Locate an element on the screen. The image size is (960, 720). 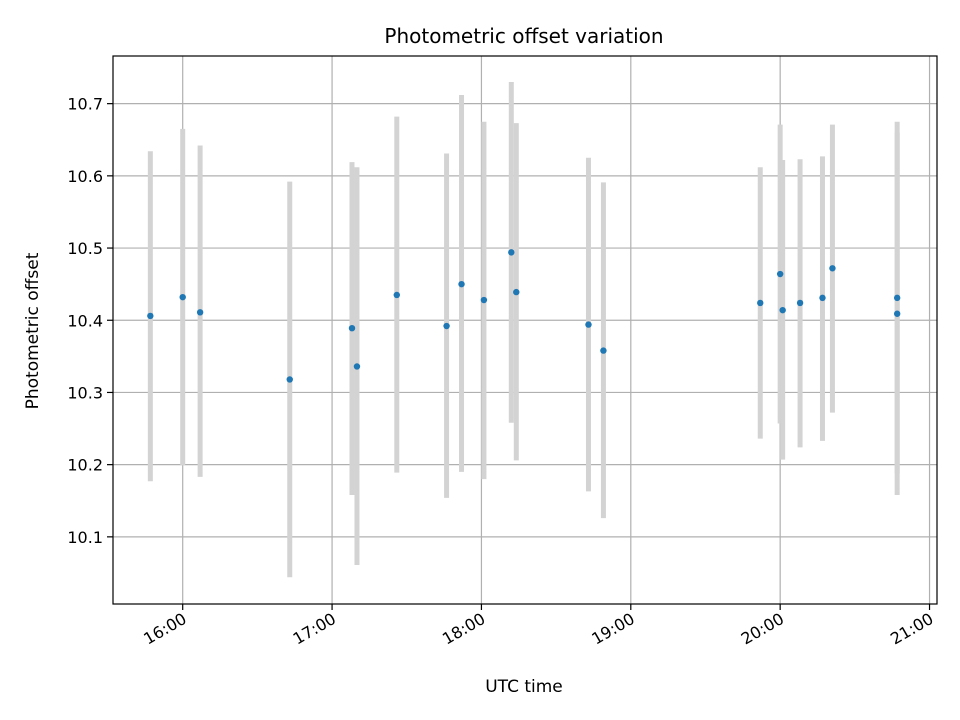
y-tick-label: 10.2 is located at coordinates (85, 465).